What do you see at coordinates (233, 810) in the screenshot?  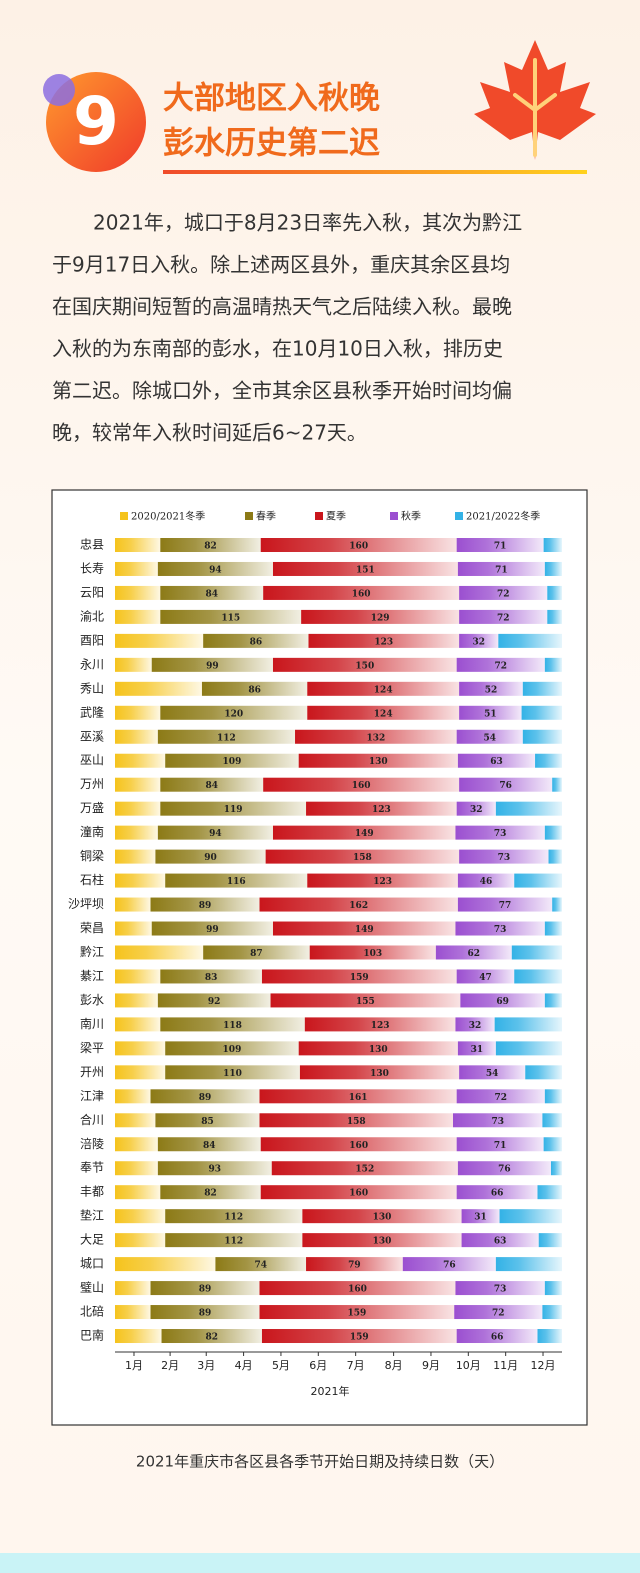 I see `value-label: 119` at bounding box center [233, 810].